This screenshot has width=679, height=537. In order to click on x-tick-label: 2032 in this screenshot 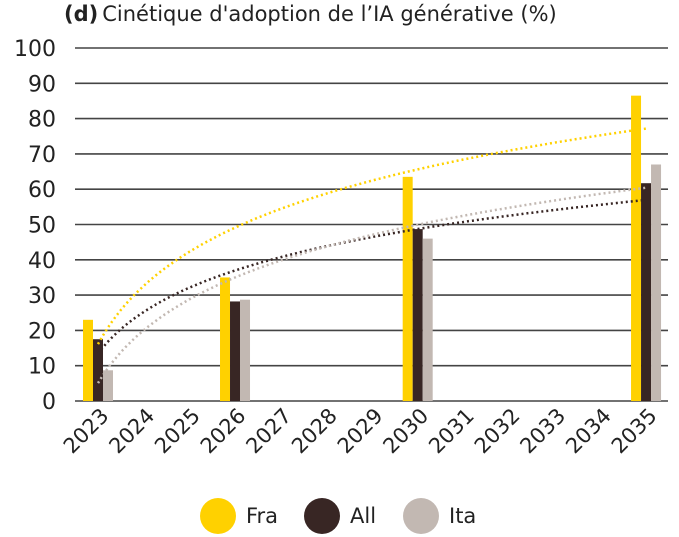, I will do `click(497, 431)`.